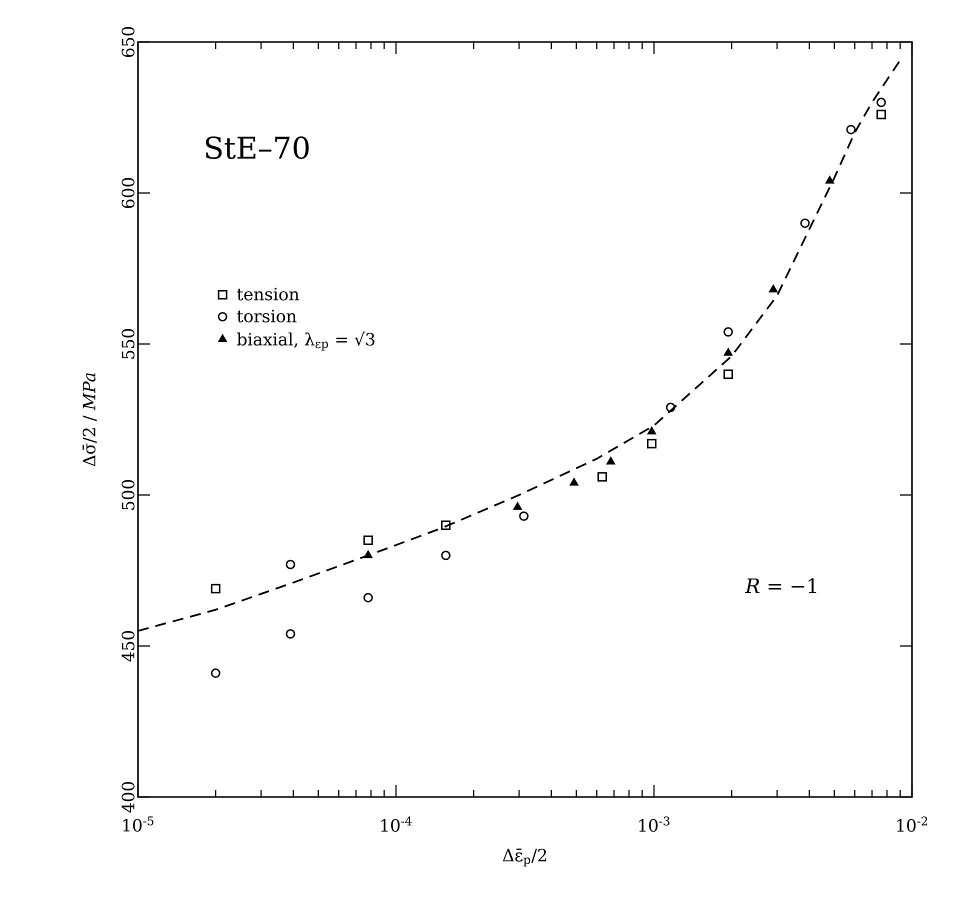 Image resolution: width=955 pixels, height=924 pixels. What do you see at coordinates (396, 824) in the screenshot?
I see `x-tick-label: 10$^{-4}$` at bounding box center [396, 824].